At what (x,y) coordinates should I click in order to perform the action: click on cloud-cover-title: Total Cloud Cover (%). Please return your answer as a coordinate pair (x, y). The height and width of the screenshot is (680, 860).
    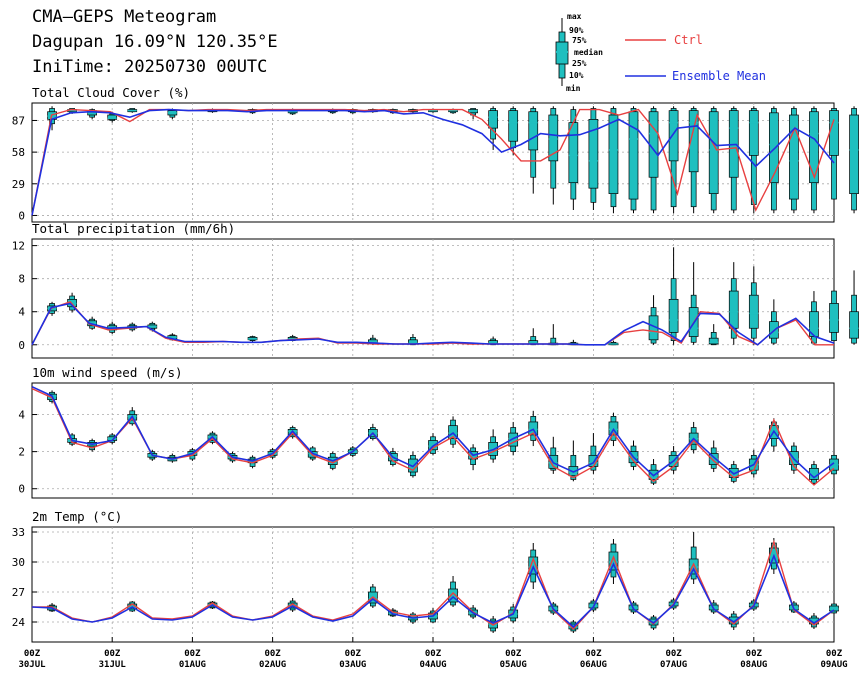
    Looking at the image, I should click on (111, 92).